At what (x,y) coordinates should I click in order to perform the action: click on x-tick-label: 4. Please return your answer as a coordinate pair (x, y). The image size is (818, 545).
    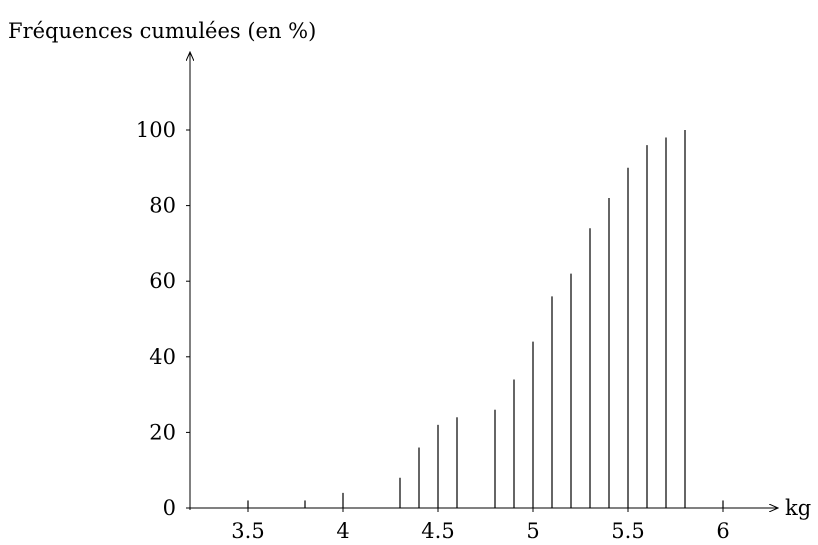
    Looking at the image, I should click on (342, 531).